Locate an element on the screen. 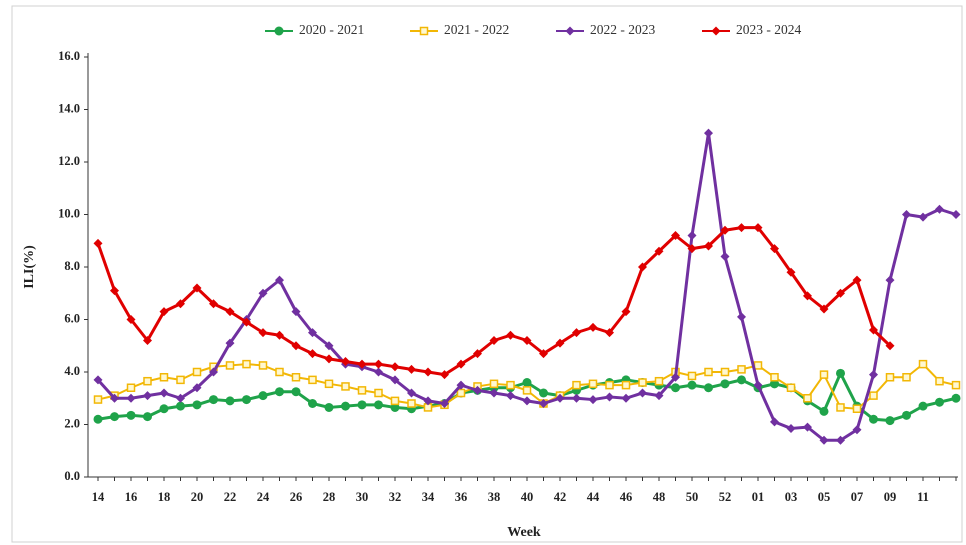  legend-label: 2021 - 2022 is located at coordinates (476, 29).